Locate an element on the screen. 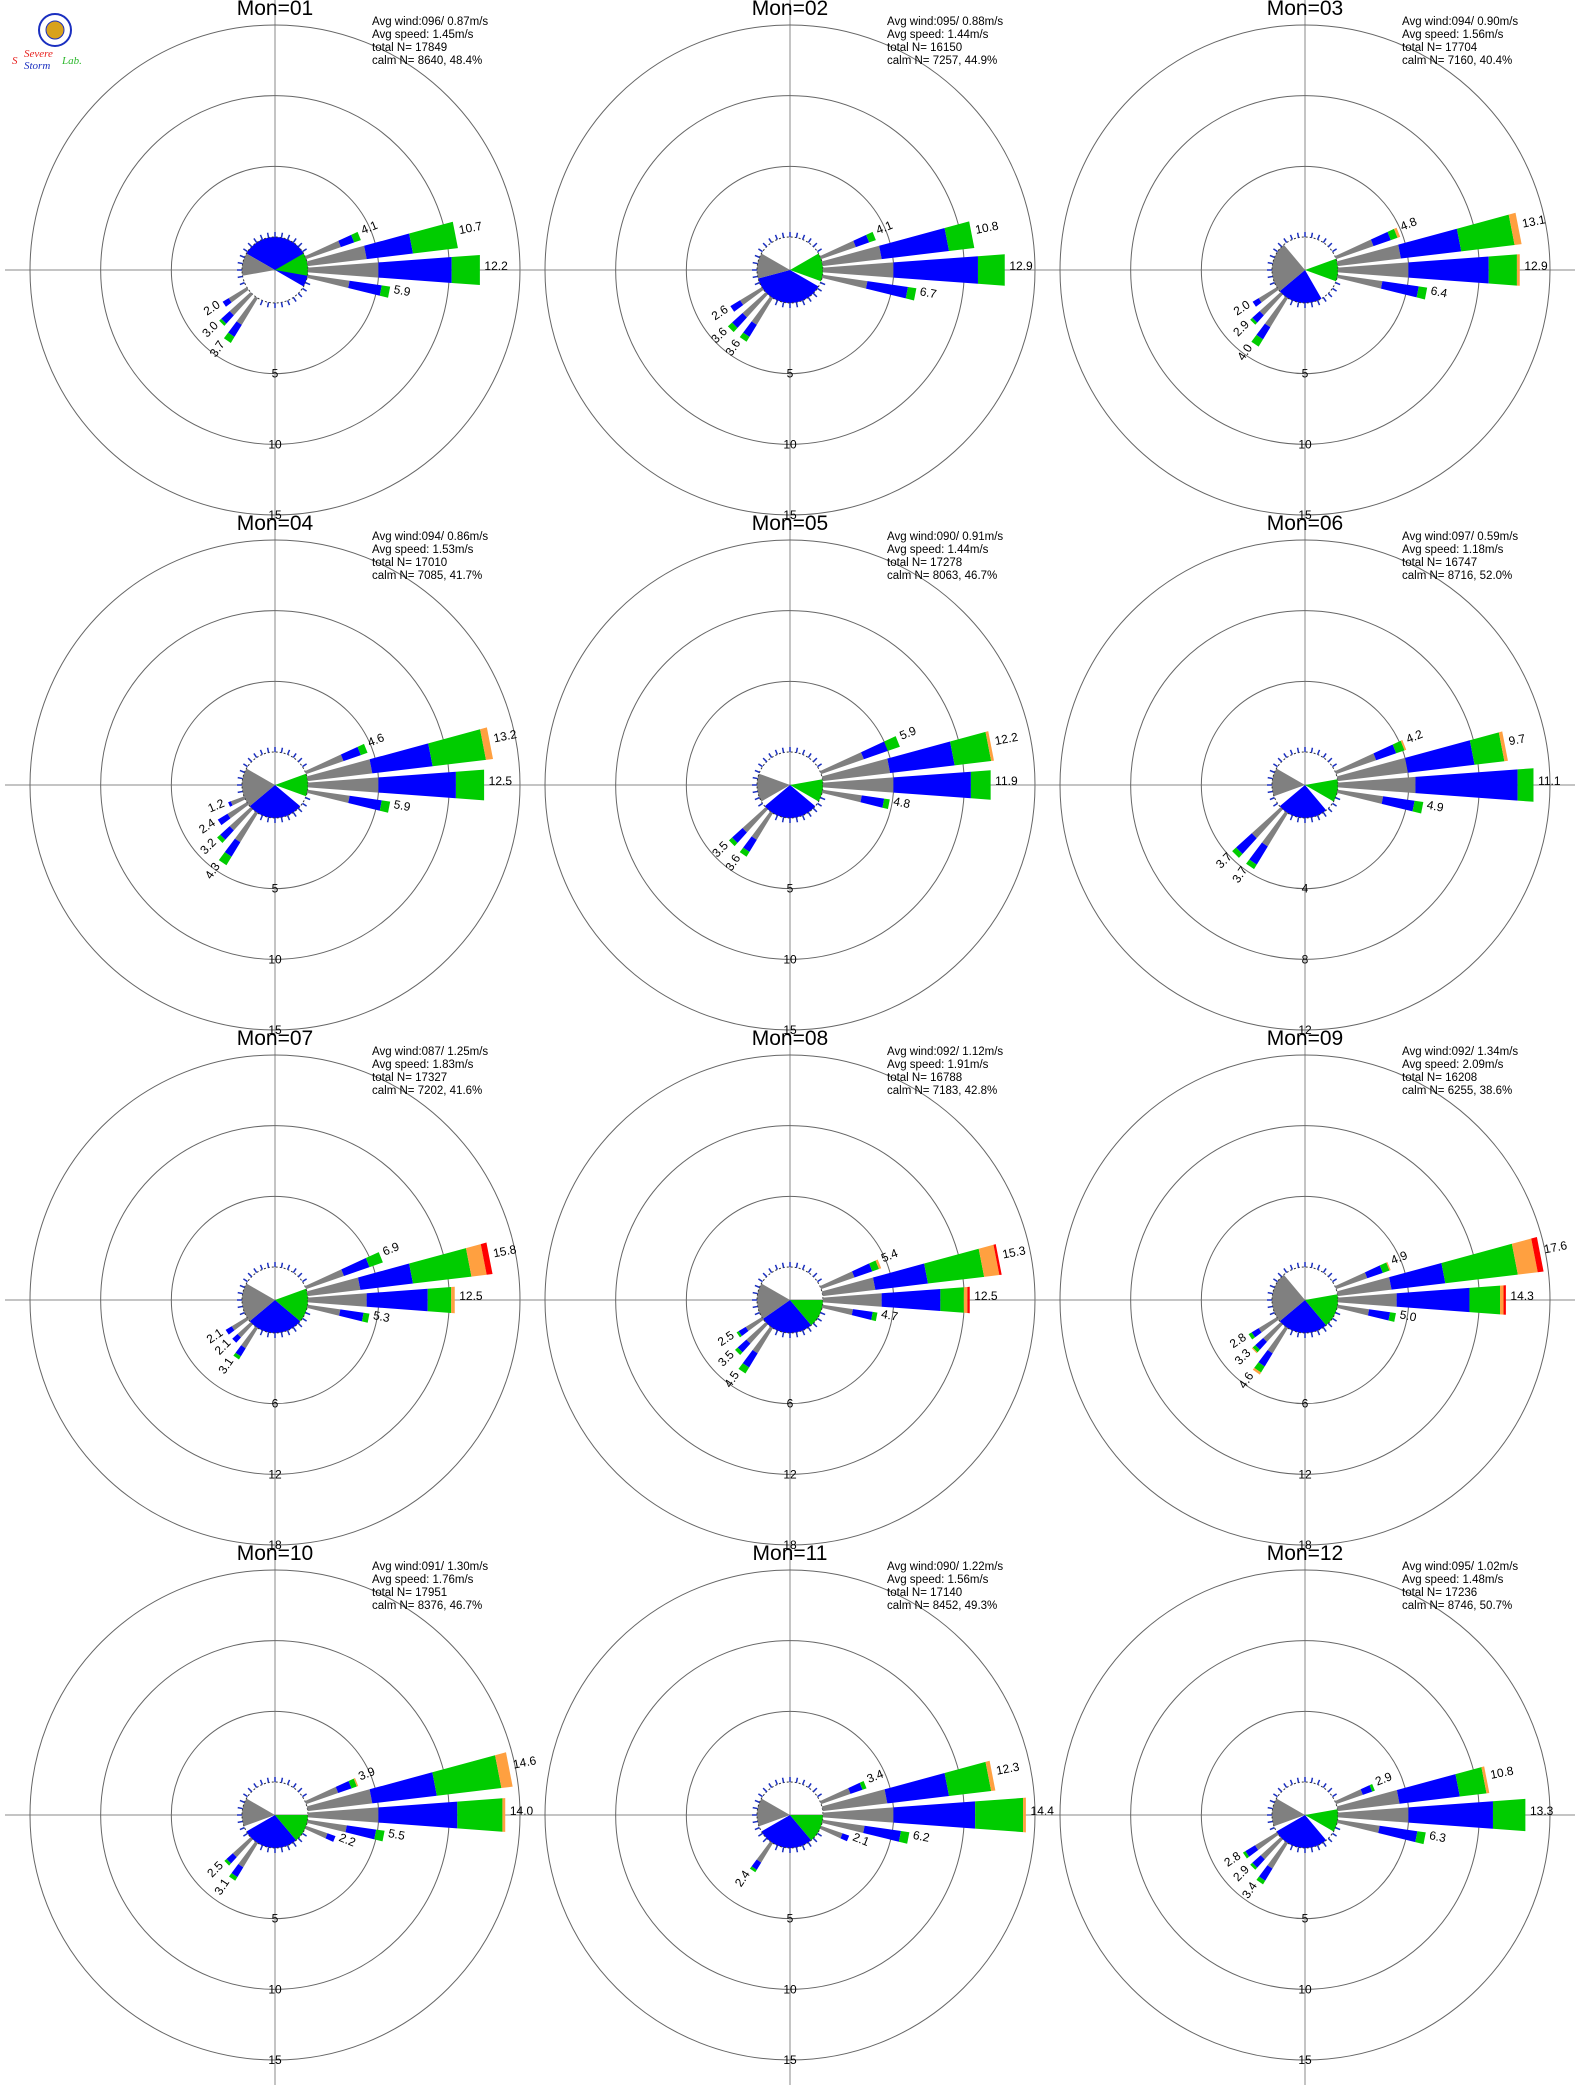 Image resolution: width=1580 pixels, height=2090 pixels. logo-word2: Storm is located at coordinates (37, 66).